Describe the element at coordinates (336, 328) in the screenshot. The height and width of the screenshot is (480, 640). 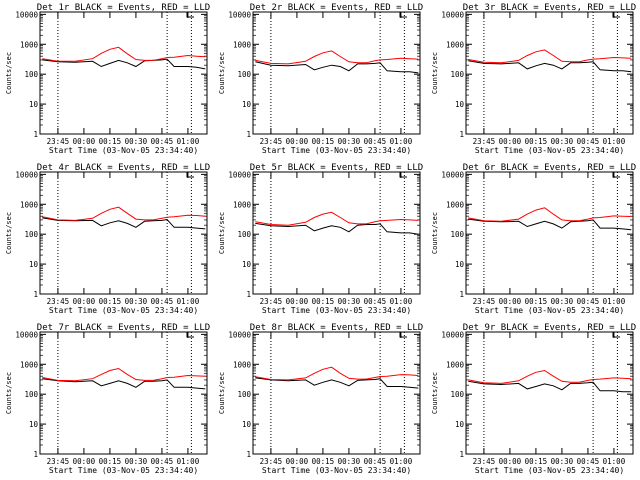
I see `plot-title: Det 8r BLACK = Events, RED = LLD` at that location.